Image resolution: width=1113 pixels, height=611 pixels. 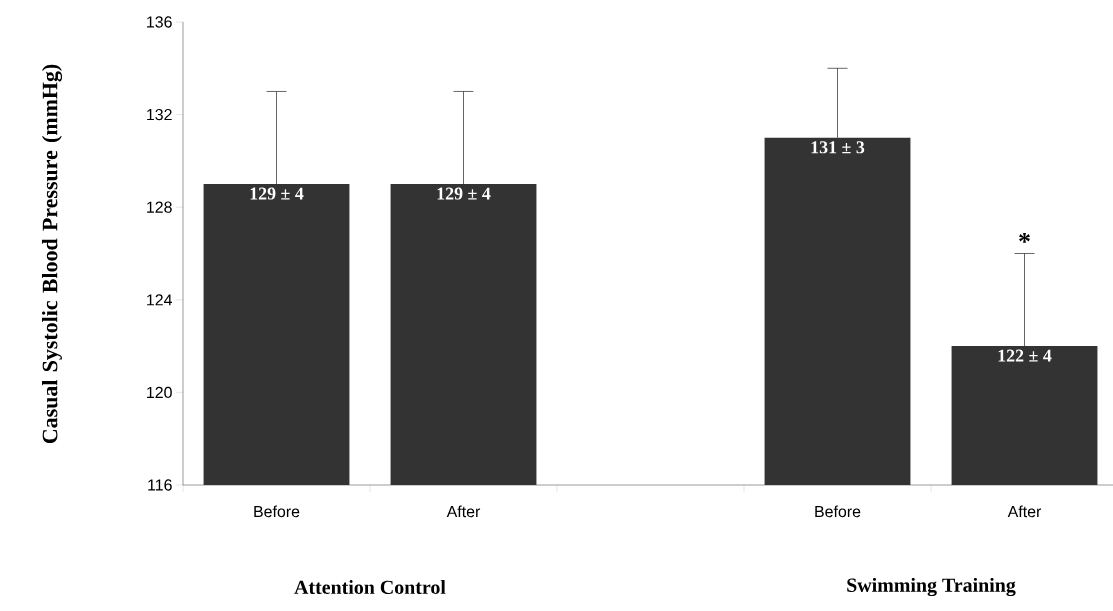 What do you see at coordinates (159, 300) in the screenshot?
I see `y-tick-label: 124` at bounding box center [159, 300].